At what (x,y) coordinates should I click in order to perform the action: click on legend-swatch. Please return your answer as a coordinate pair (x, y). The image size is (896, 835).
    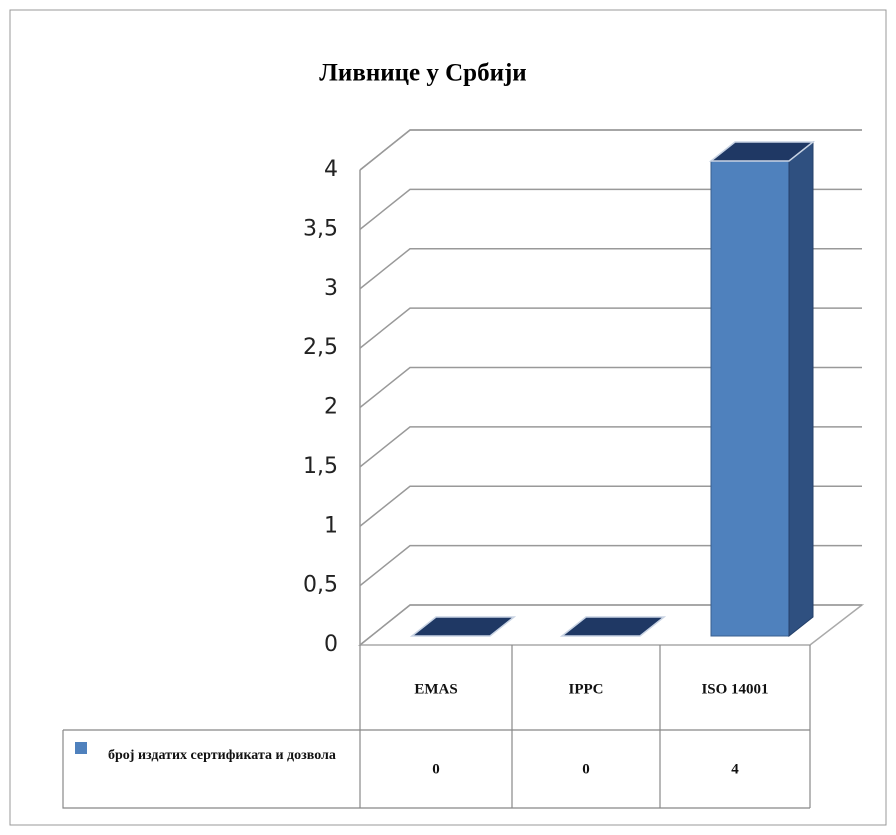
    Looking at the image, I should click on (81, 748).